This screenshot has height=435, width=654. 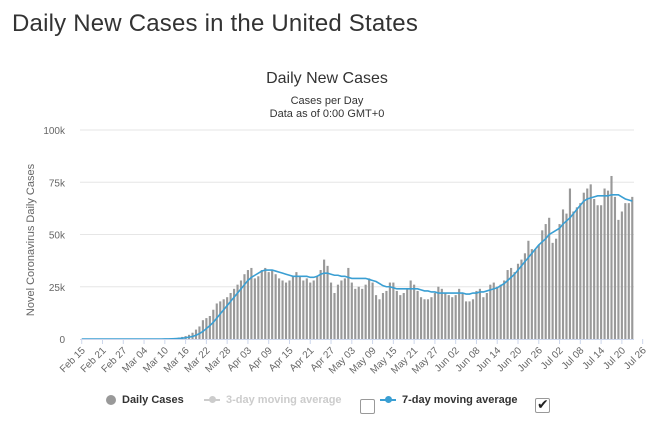 What do you see at coordinates (367, 406) in the screenshot?
I see `checkbox-3day` at bounding box center [367, 406].